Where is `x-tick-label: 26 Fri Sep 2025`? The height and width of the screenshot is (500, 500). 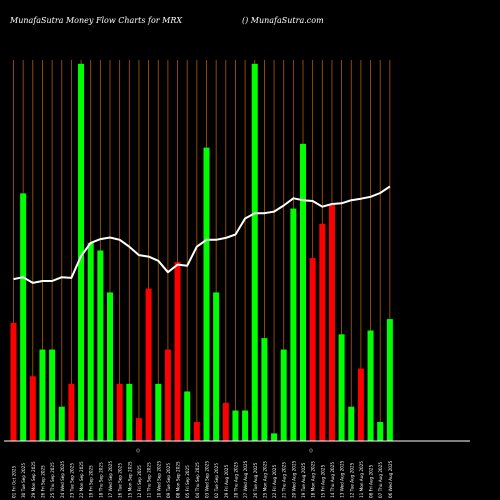
x-tick-label: 26 Fri Sep 2025 is located at coordinates (42, 481).